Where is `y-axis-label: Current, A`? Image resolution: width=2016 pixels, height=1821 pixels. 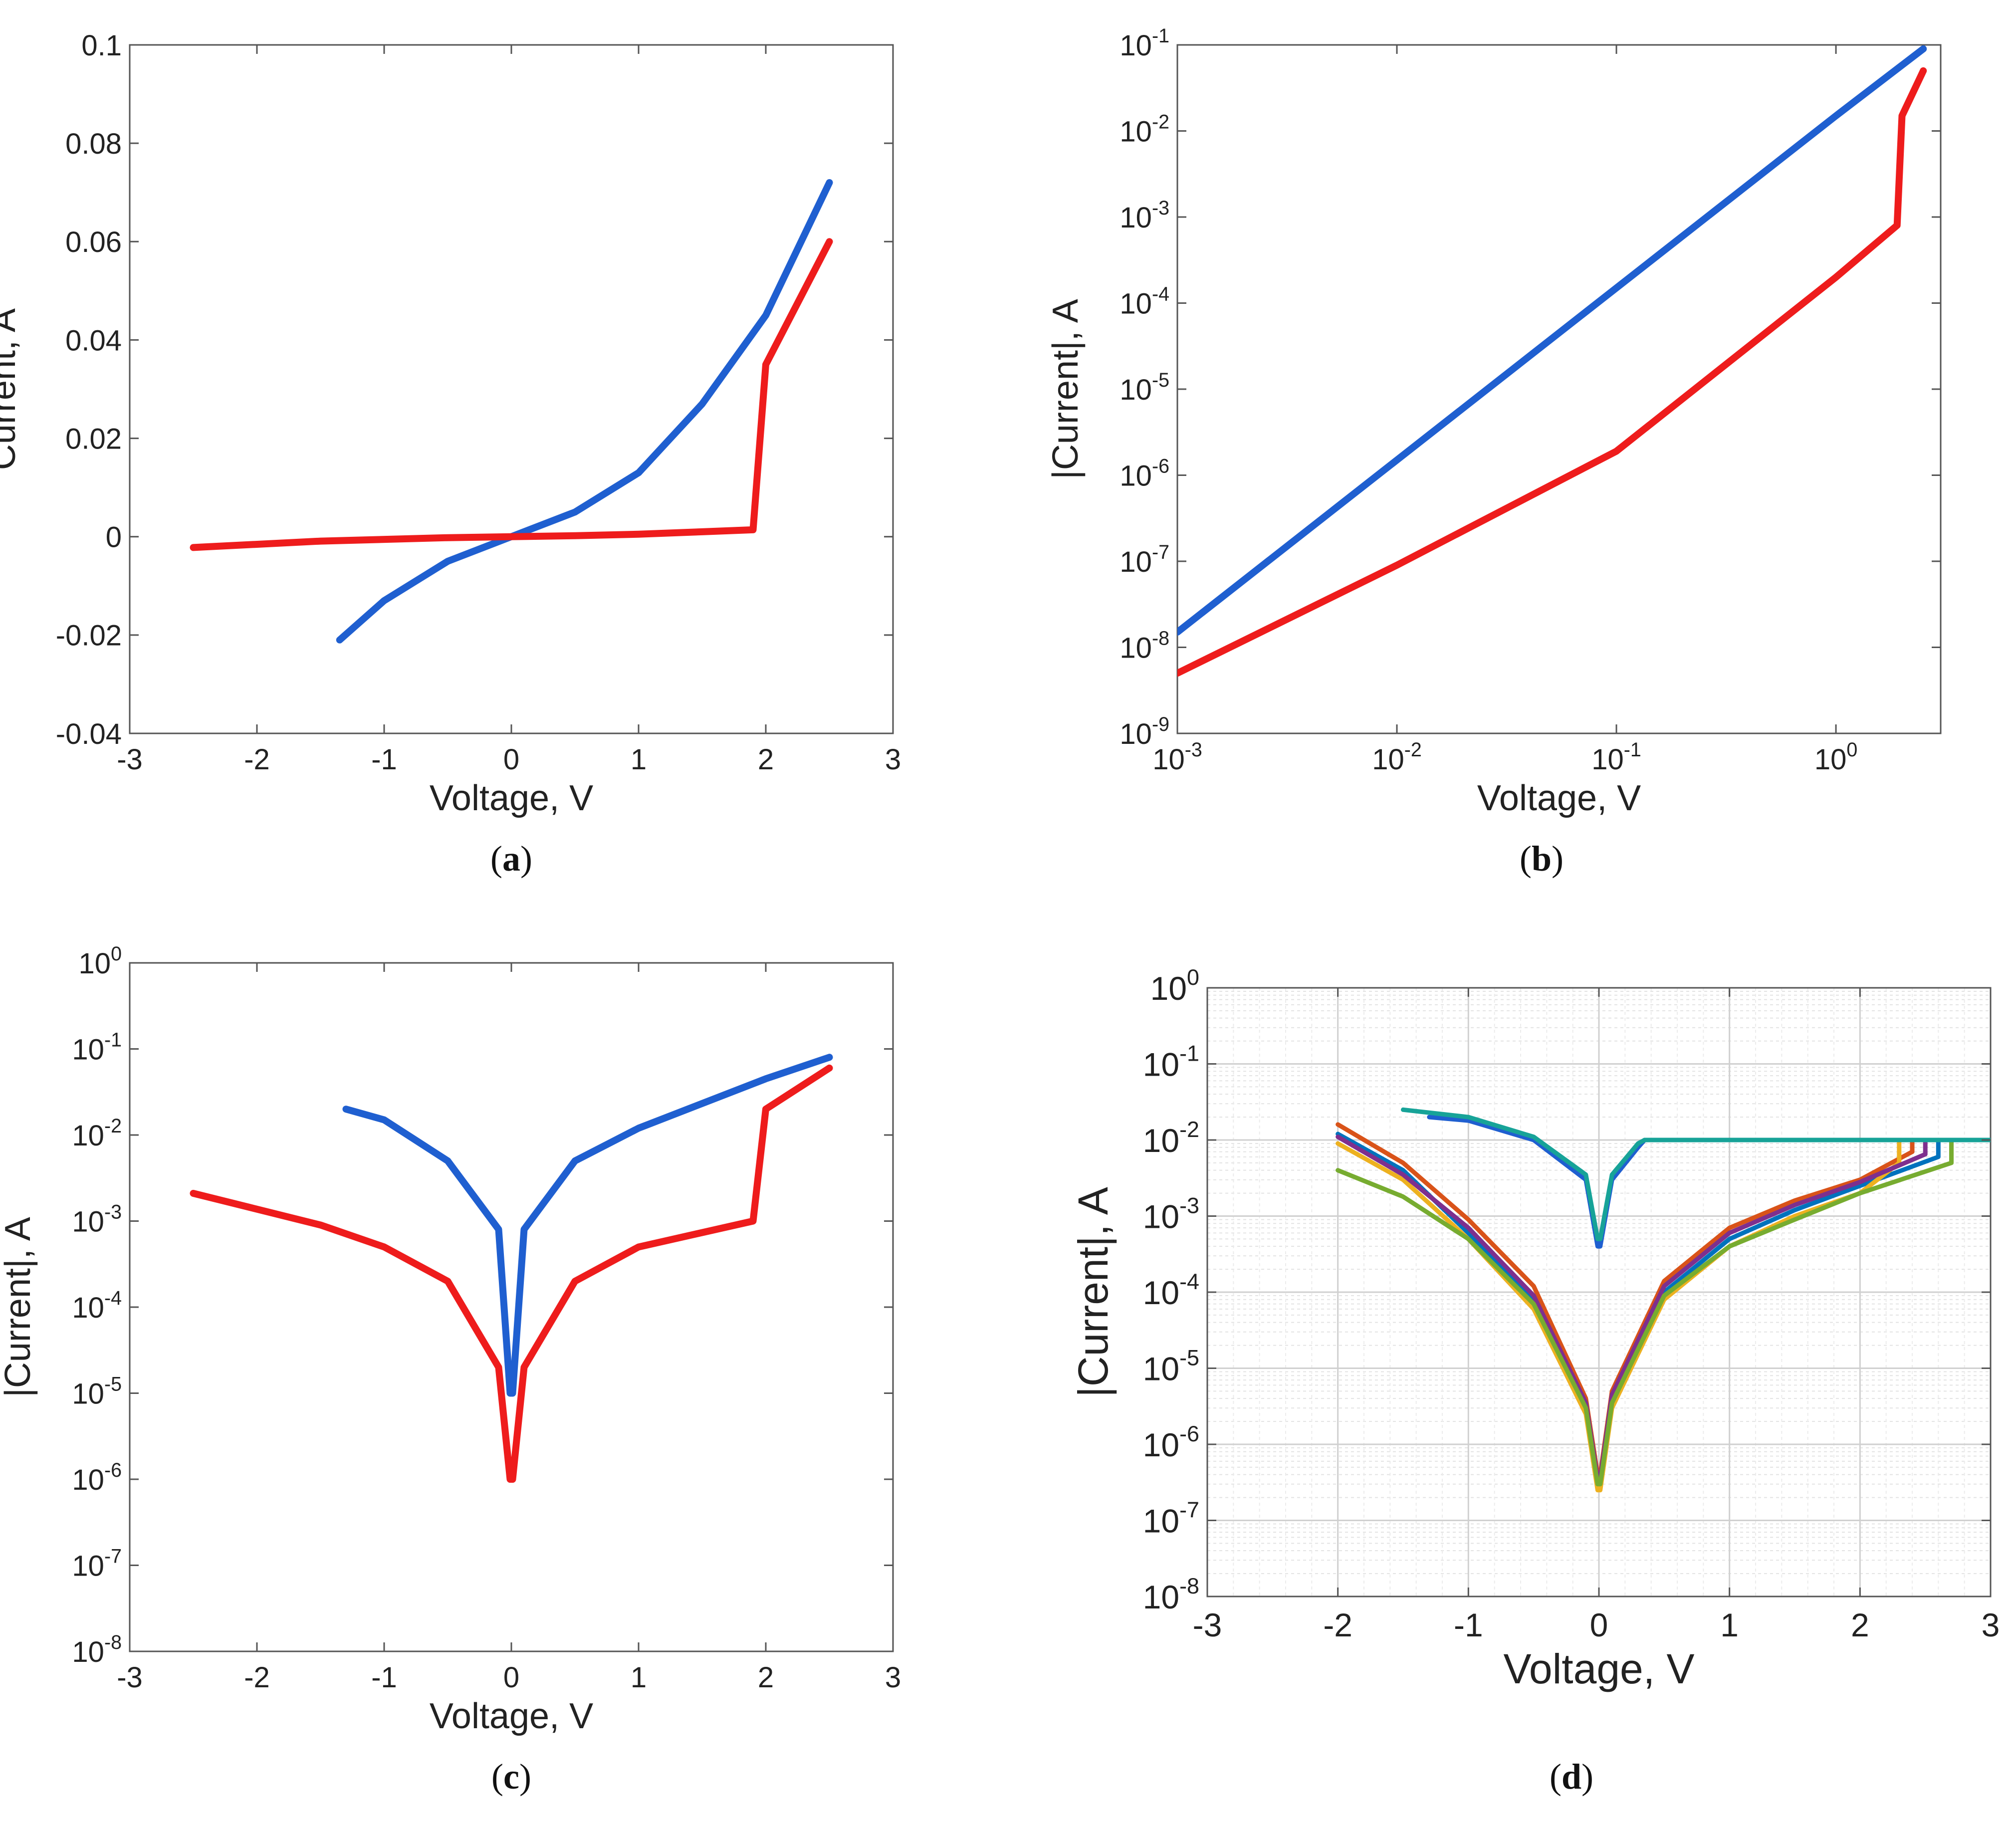 y-axis-label: Current, A is located at coordinates (11, 389).